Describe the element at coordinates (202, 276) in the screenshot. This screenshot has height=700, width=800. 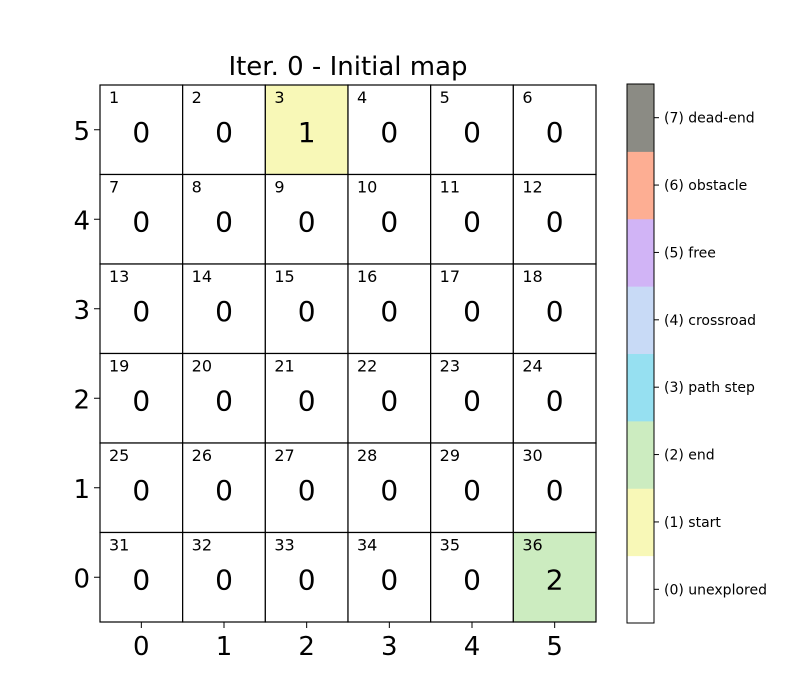
I see `cell-id-label: 14` at that location.